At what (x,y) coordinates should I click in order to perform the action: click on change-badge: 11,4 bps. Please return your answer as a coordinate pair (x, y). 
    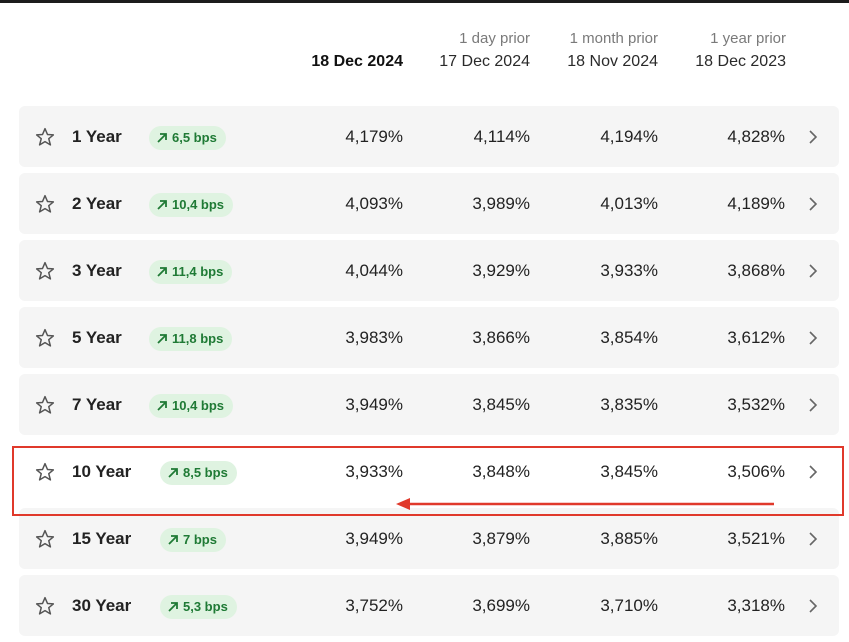
    Looking at the image, I should click on (191, 273).